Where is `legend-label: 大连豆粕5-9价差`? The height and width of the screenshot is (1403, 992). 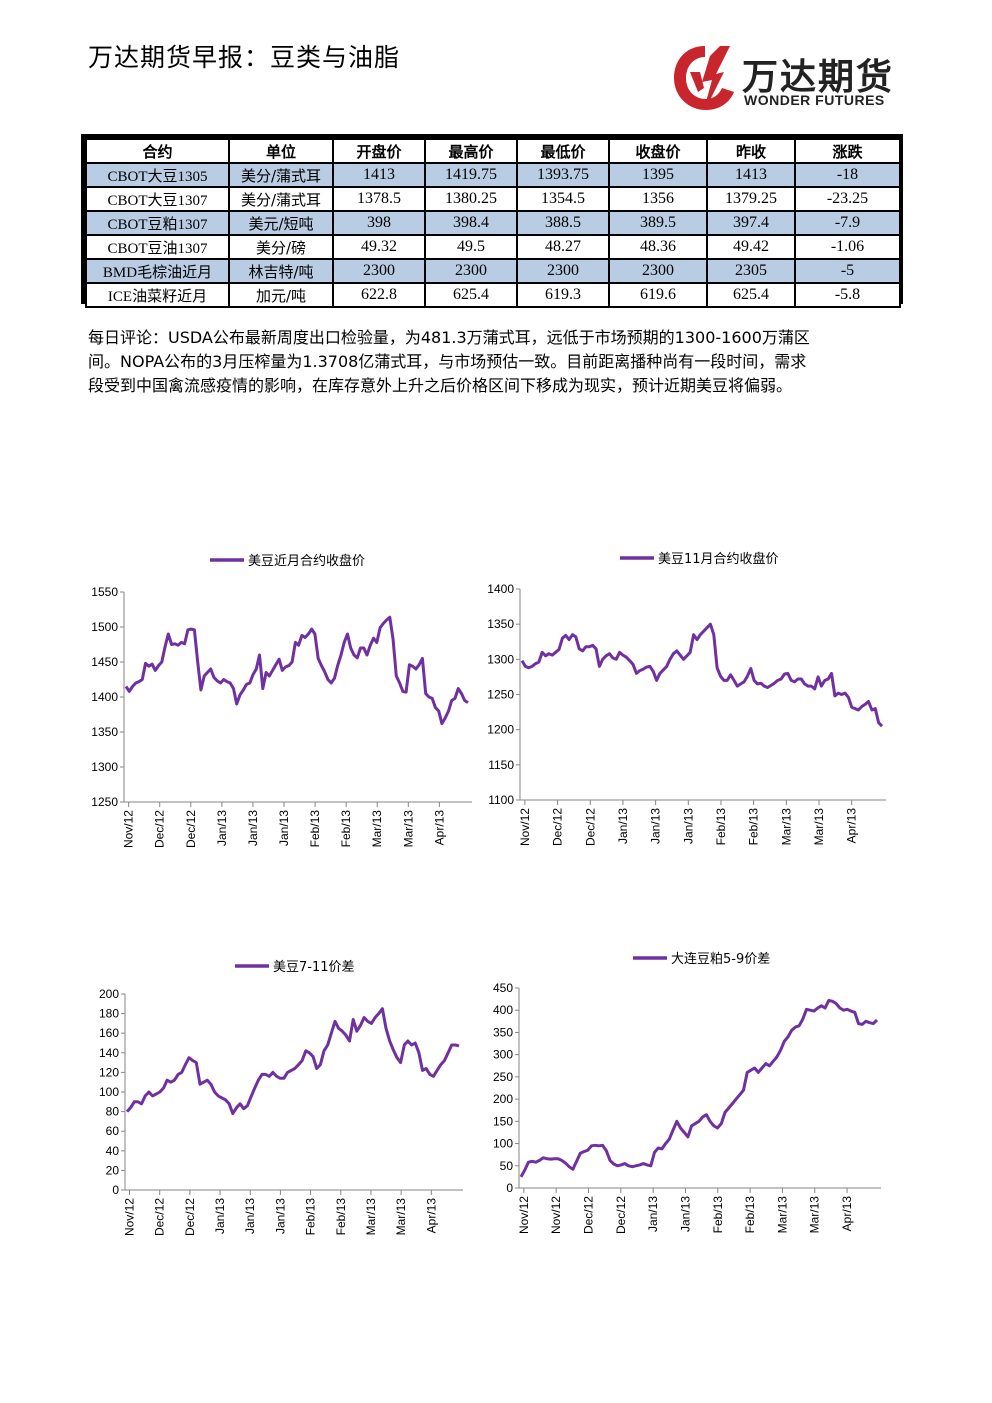 legend-label: 大连豆粕5-9价差 is located at coordinates (720, 959).